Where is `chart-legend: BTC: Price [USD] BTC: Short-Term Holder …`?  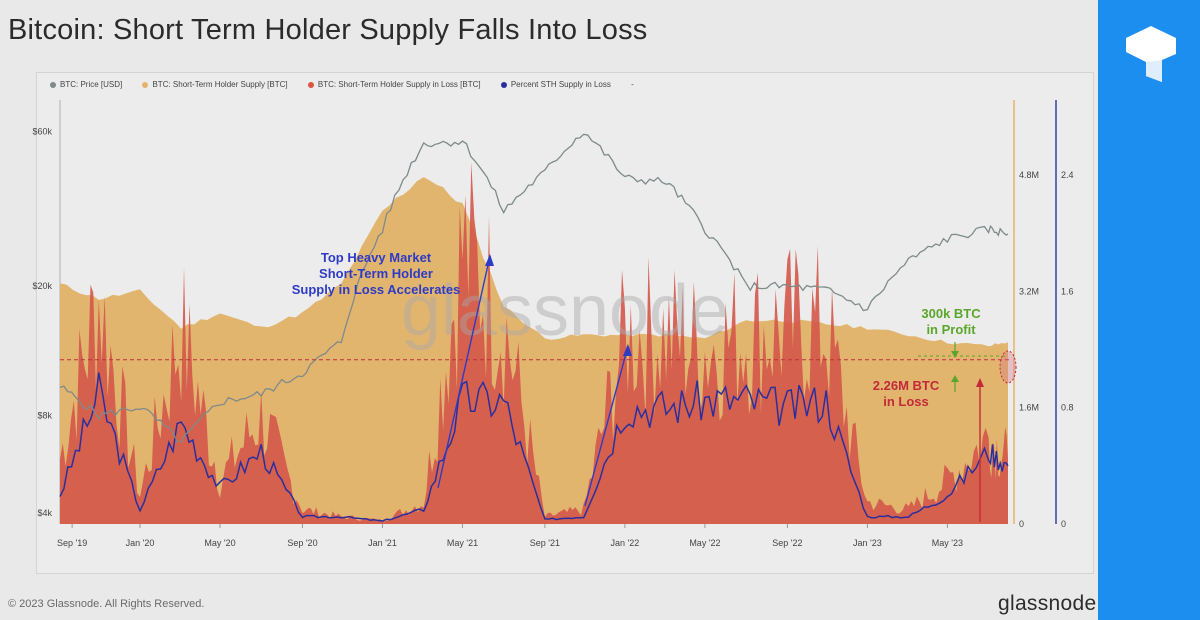 chart-legend: BTC: Price [USD] BTC: Short-Term Holder … is located at coordinates (351, 84).